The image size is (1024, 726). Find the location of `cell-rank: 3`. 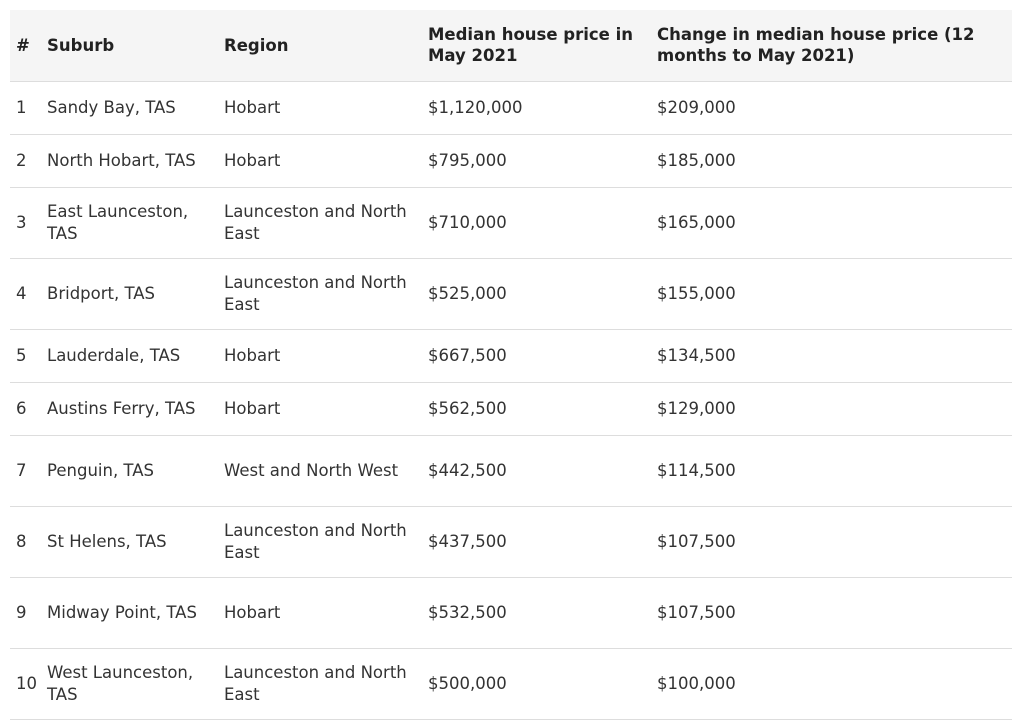

cell-rank: 3 is located at coordinates (26, 222).